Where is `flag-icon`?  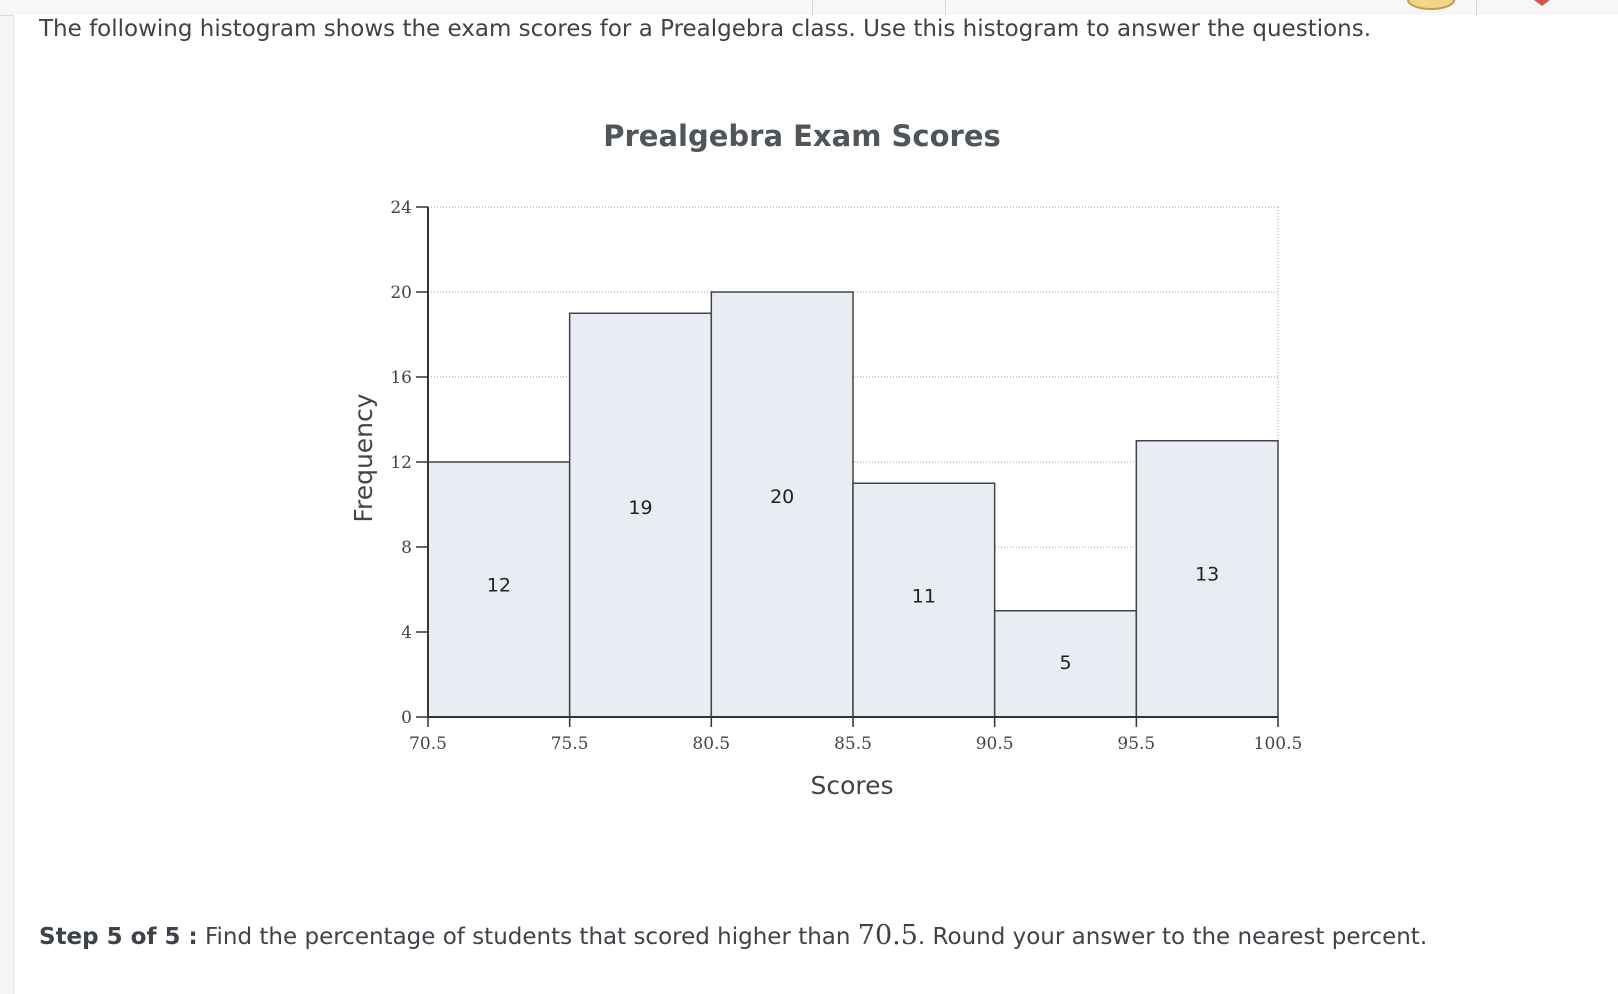 flag-icon is located at coordinates (1542, 3).